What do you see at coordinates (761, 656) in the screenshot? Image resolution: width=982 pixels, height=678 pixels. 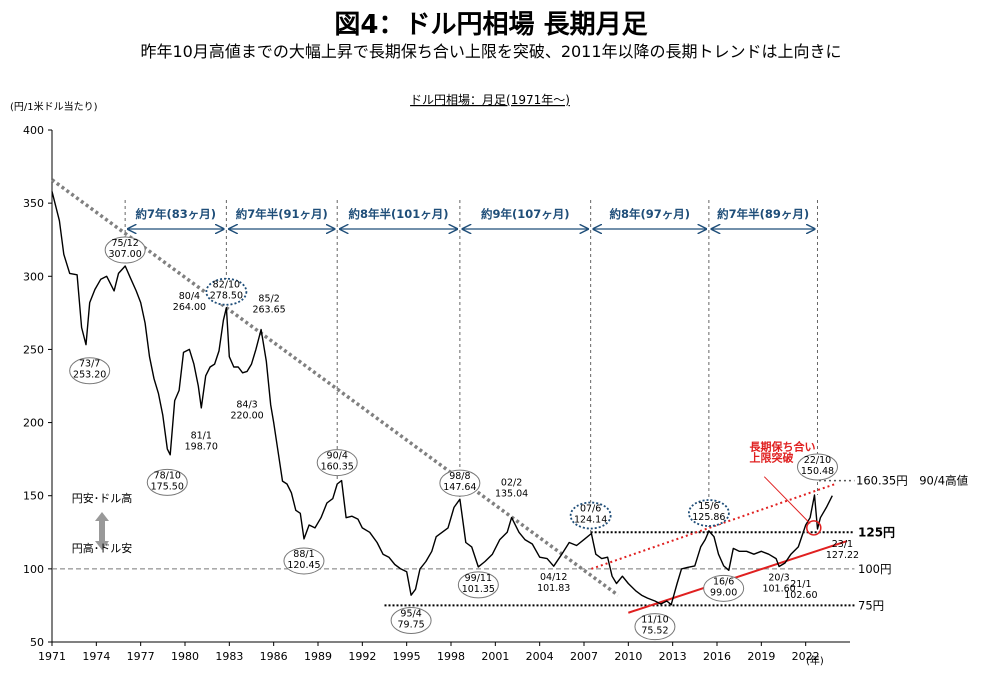 I see `x-tick-label: 2019` at bounding box center [761, 656].